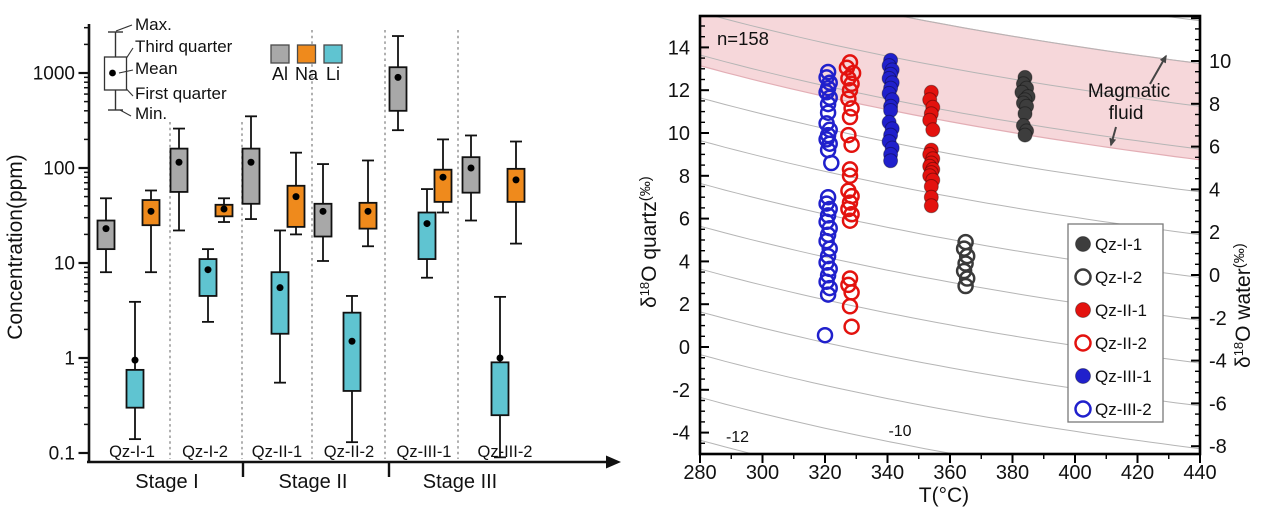  Describe the element at coordinates (62, 454) in the screenshot. I see `y-tick-label: 0.1` at that location.